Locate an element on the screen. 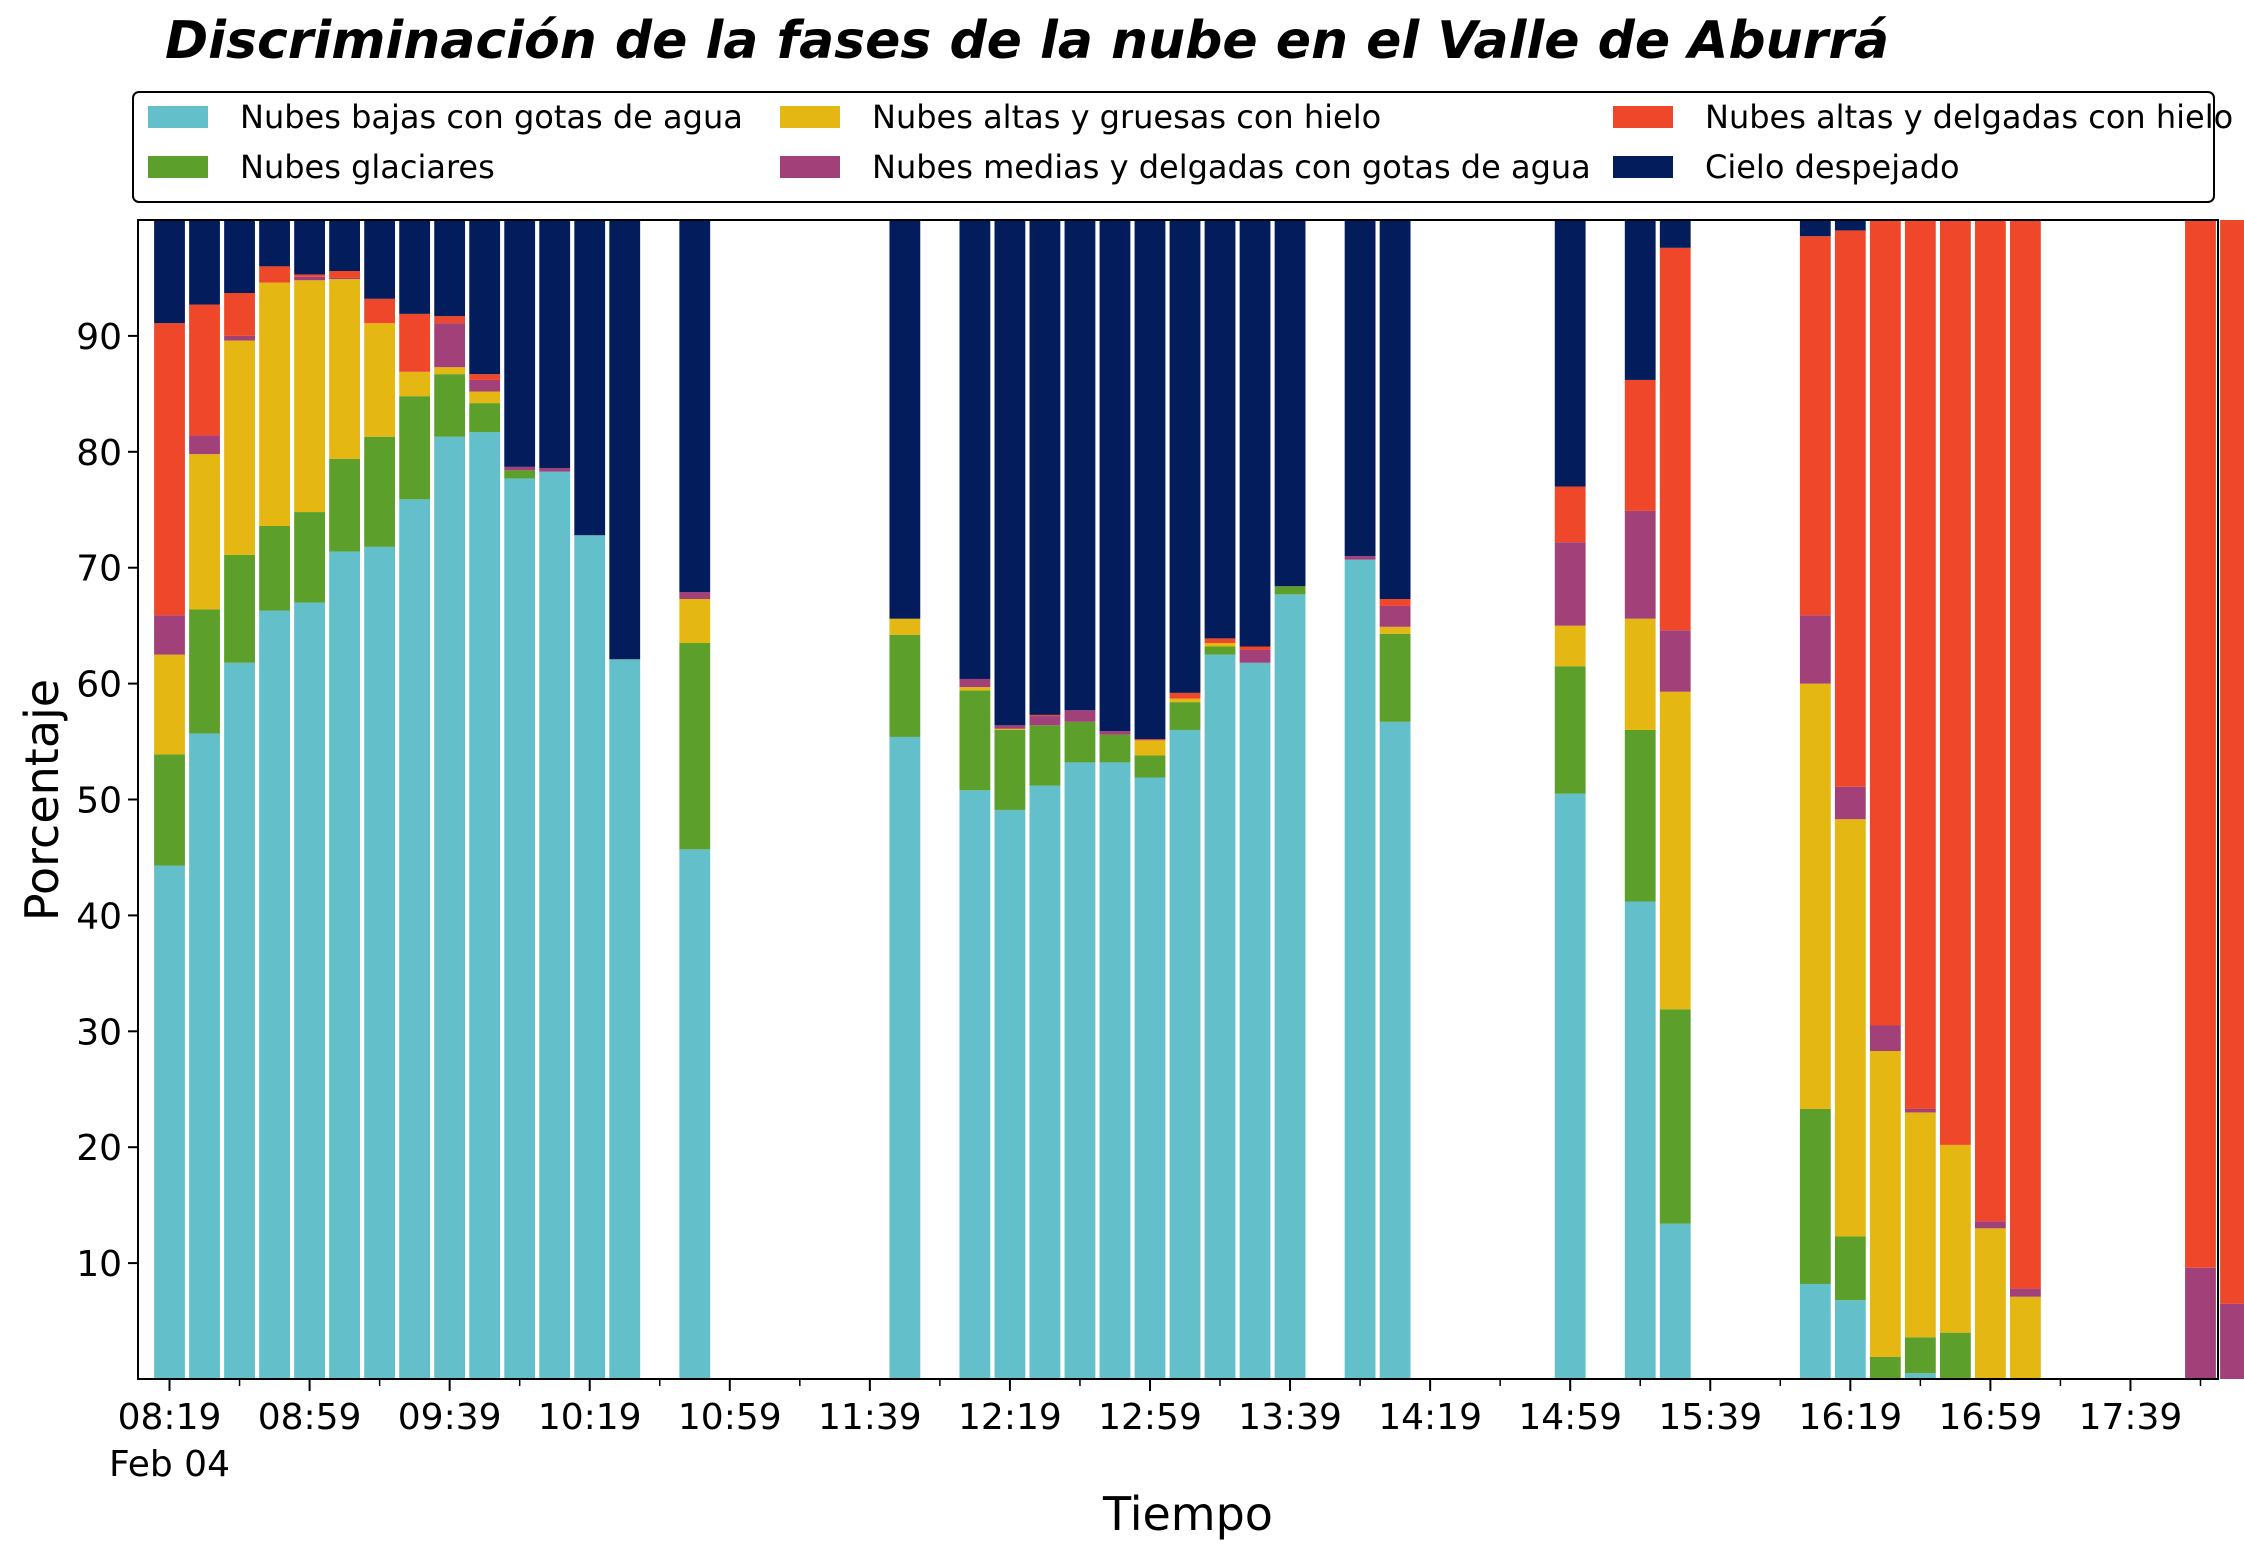 The image size is (2244, 1563). legend-label-5: Cielo despejado is located at coordinates (1832, 167).